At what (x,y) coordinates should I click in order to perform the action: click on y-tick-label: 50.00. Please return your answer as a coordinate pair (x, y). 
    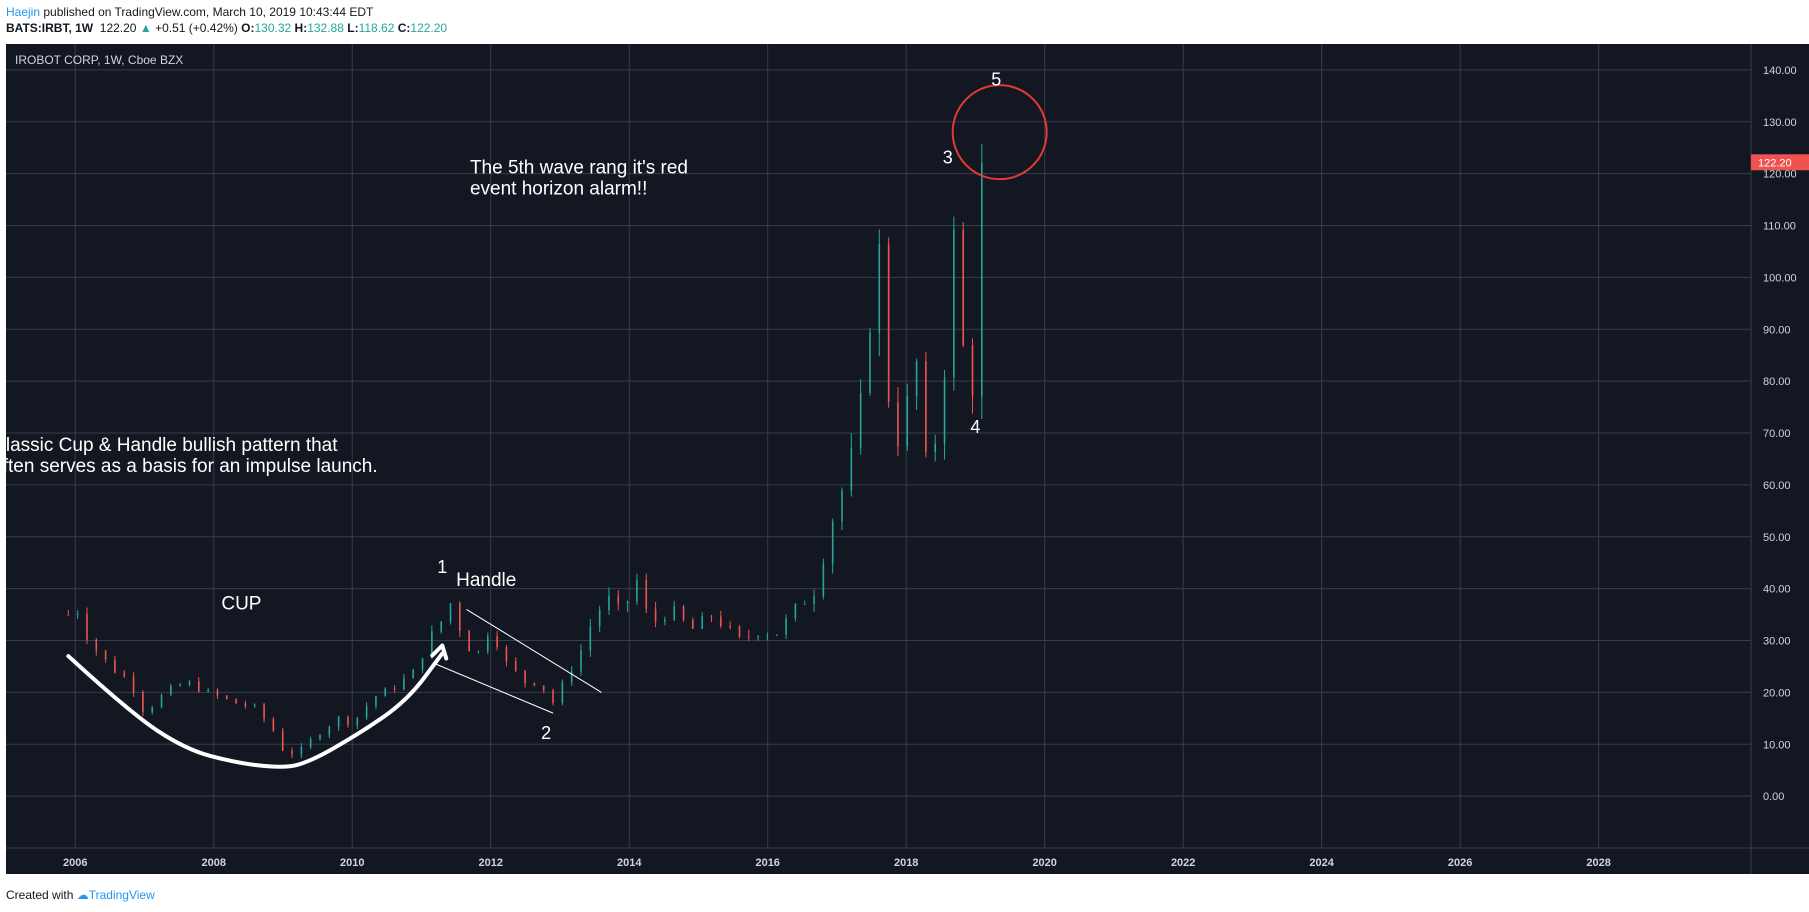
    Looking at the image, I should click on (1777, 538).